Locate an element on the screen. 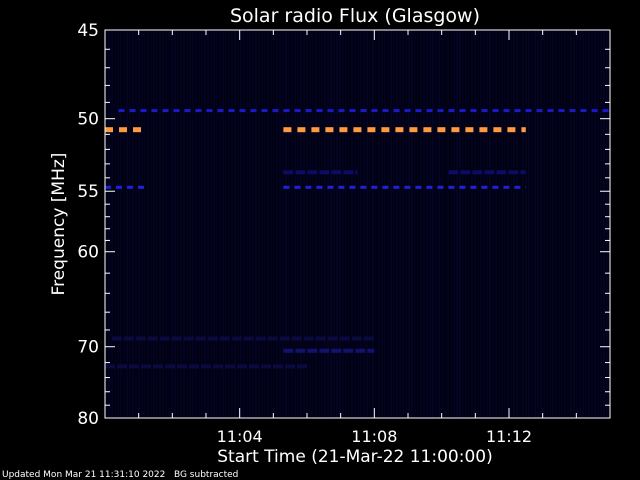  x-tick-label: 11:04 is located at coordinates (240, 436).